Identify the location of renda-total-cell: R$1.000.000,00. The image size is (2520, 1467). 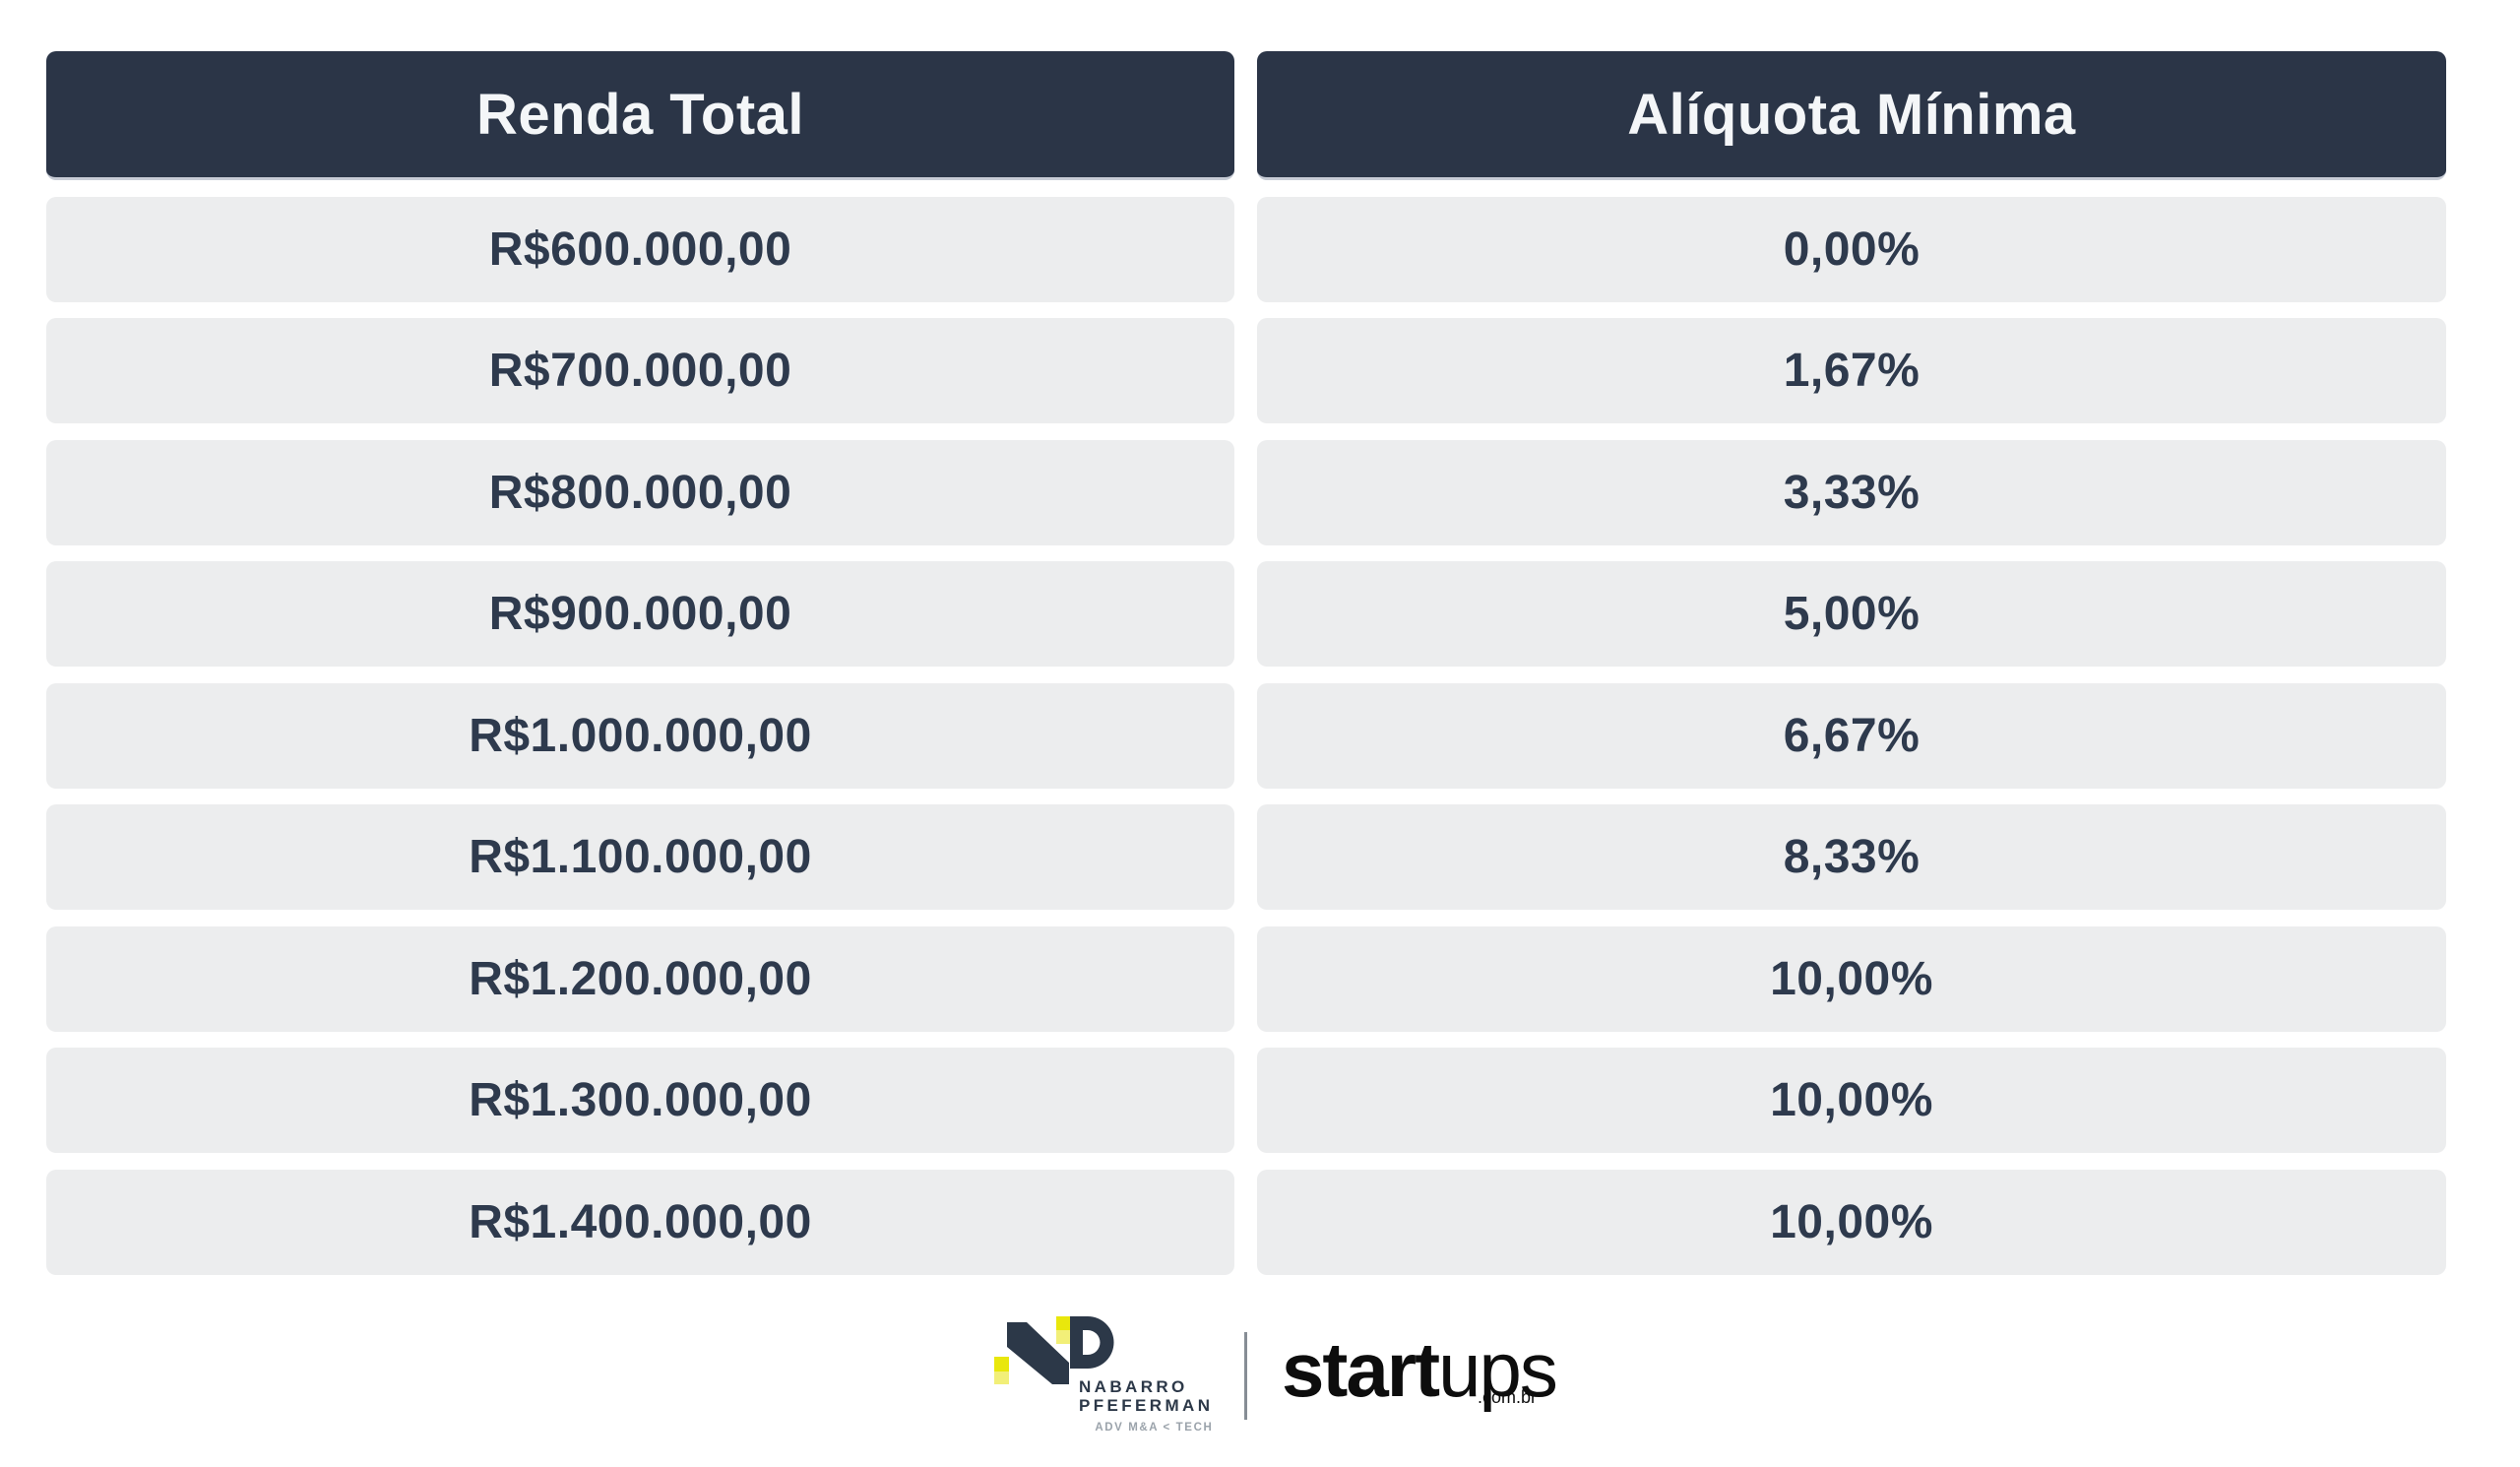
(640, 735).